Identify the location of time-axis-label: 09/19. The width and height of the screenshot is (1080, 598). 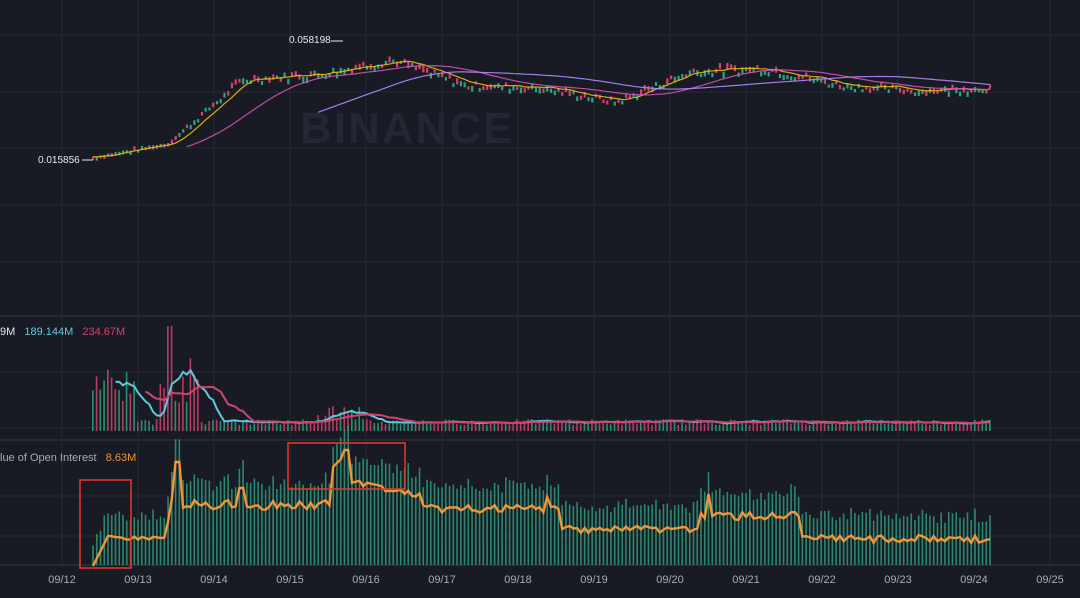
(594, 580).